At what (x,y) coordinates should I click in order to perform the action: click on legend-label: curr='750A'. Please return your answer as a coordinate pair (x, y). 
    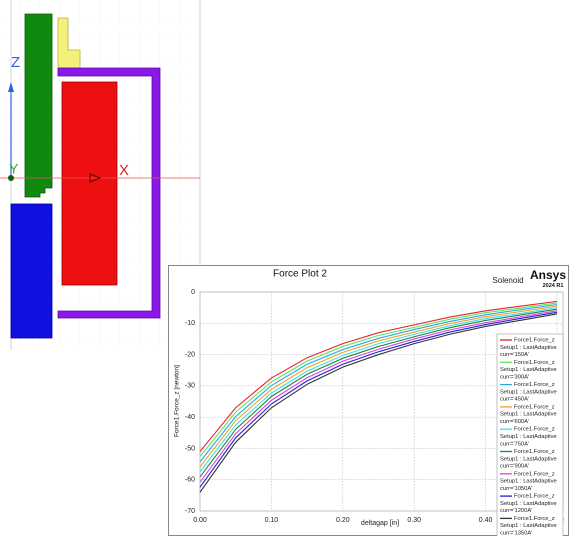
    Looking at the image, I should click on (514, 444).